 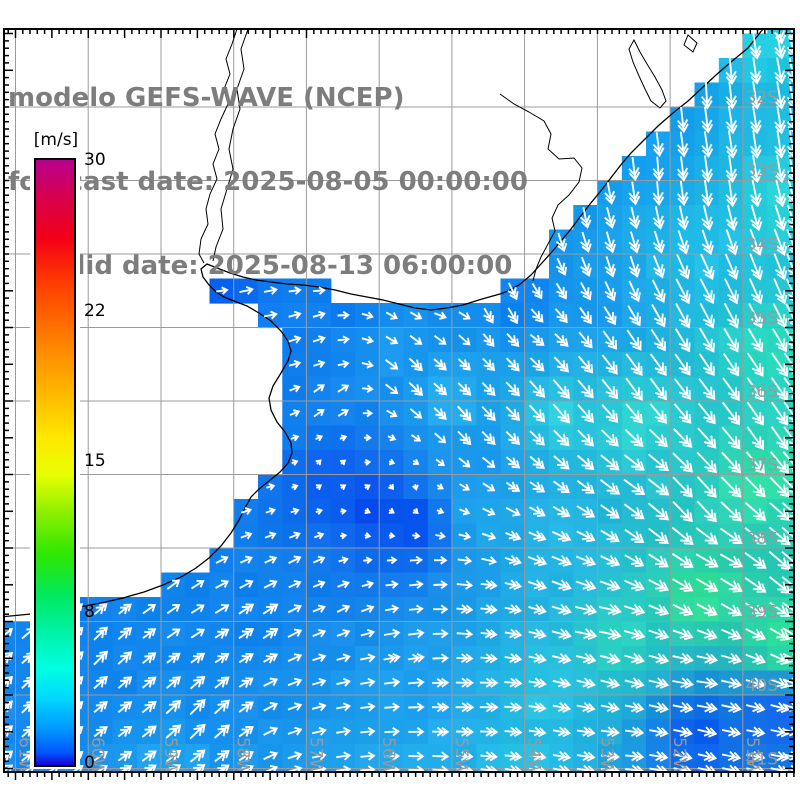 What do you see at coordinates (762, 98) in the screenshot?
I see `lat-tick-label: 32S` at bounding box center [762, 98].